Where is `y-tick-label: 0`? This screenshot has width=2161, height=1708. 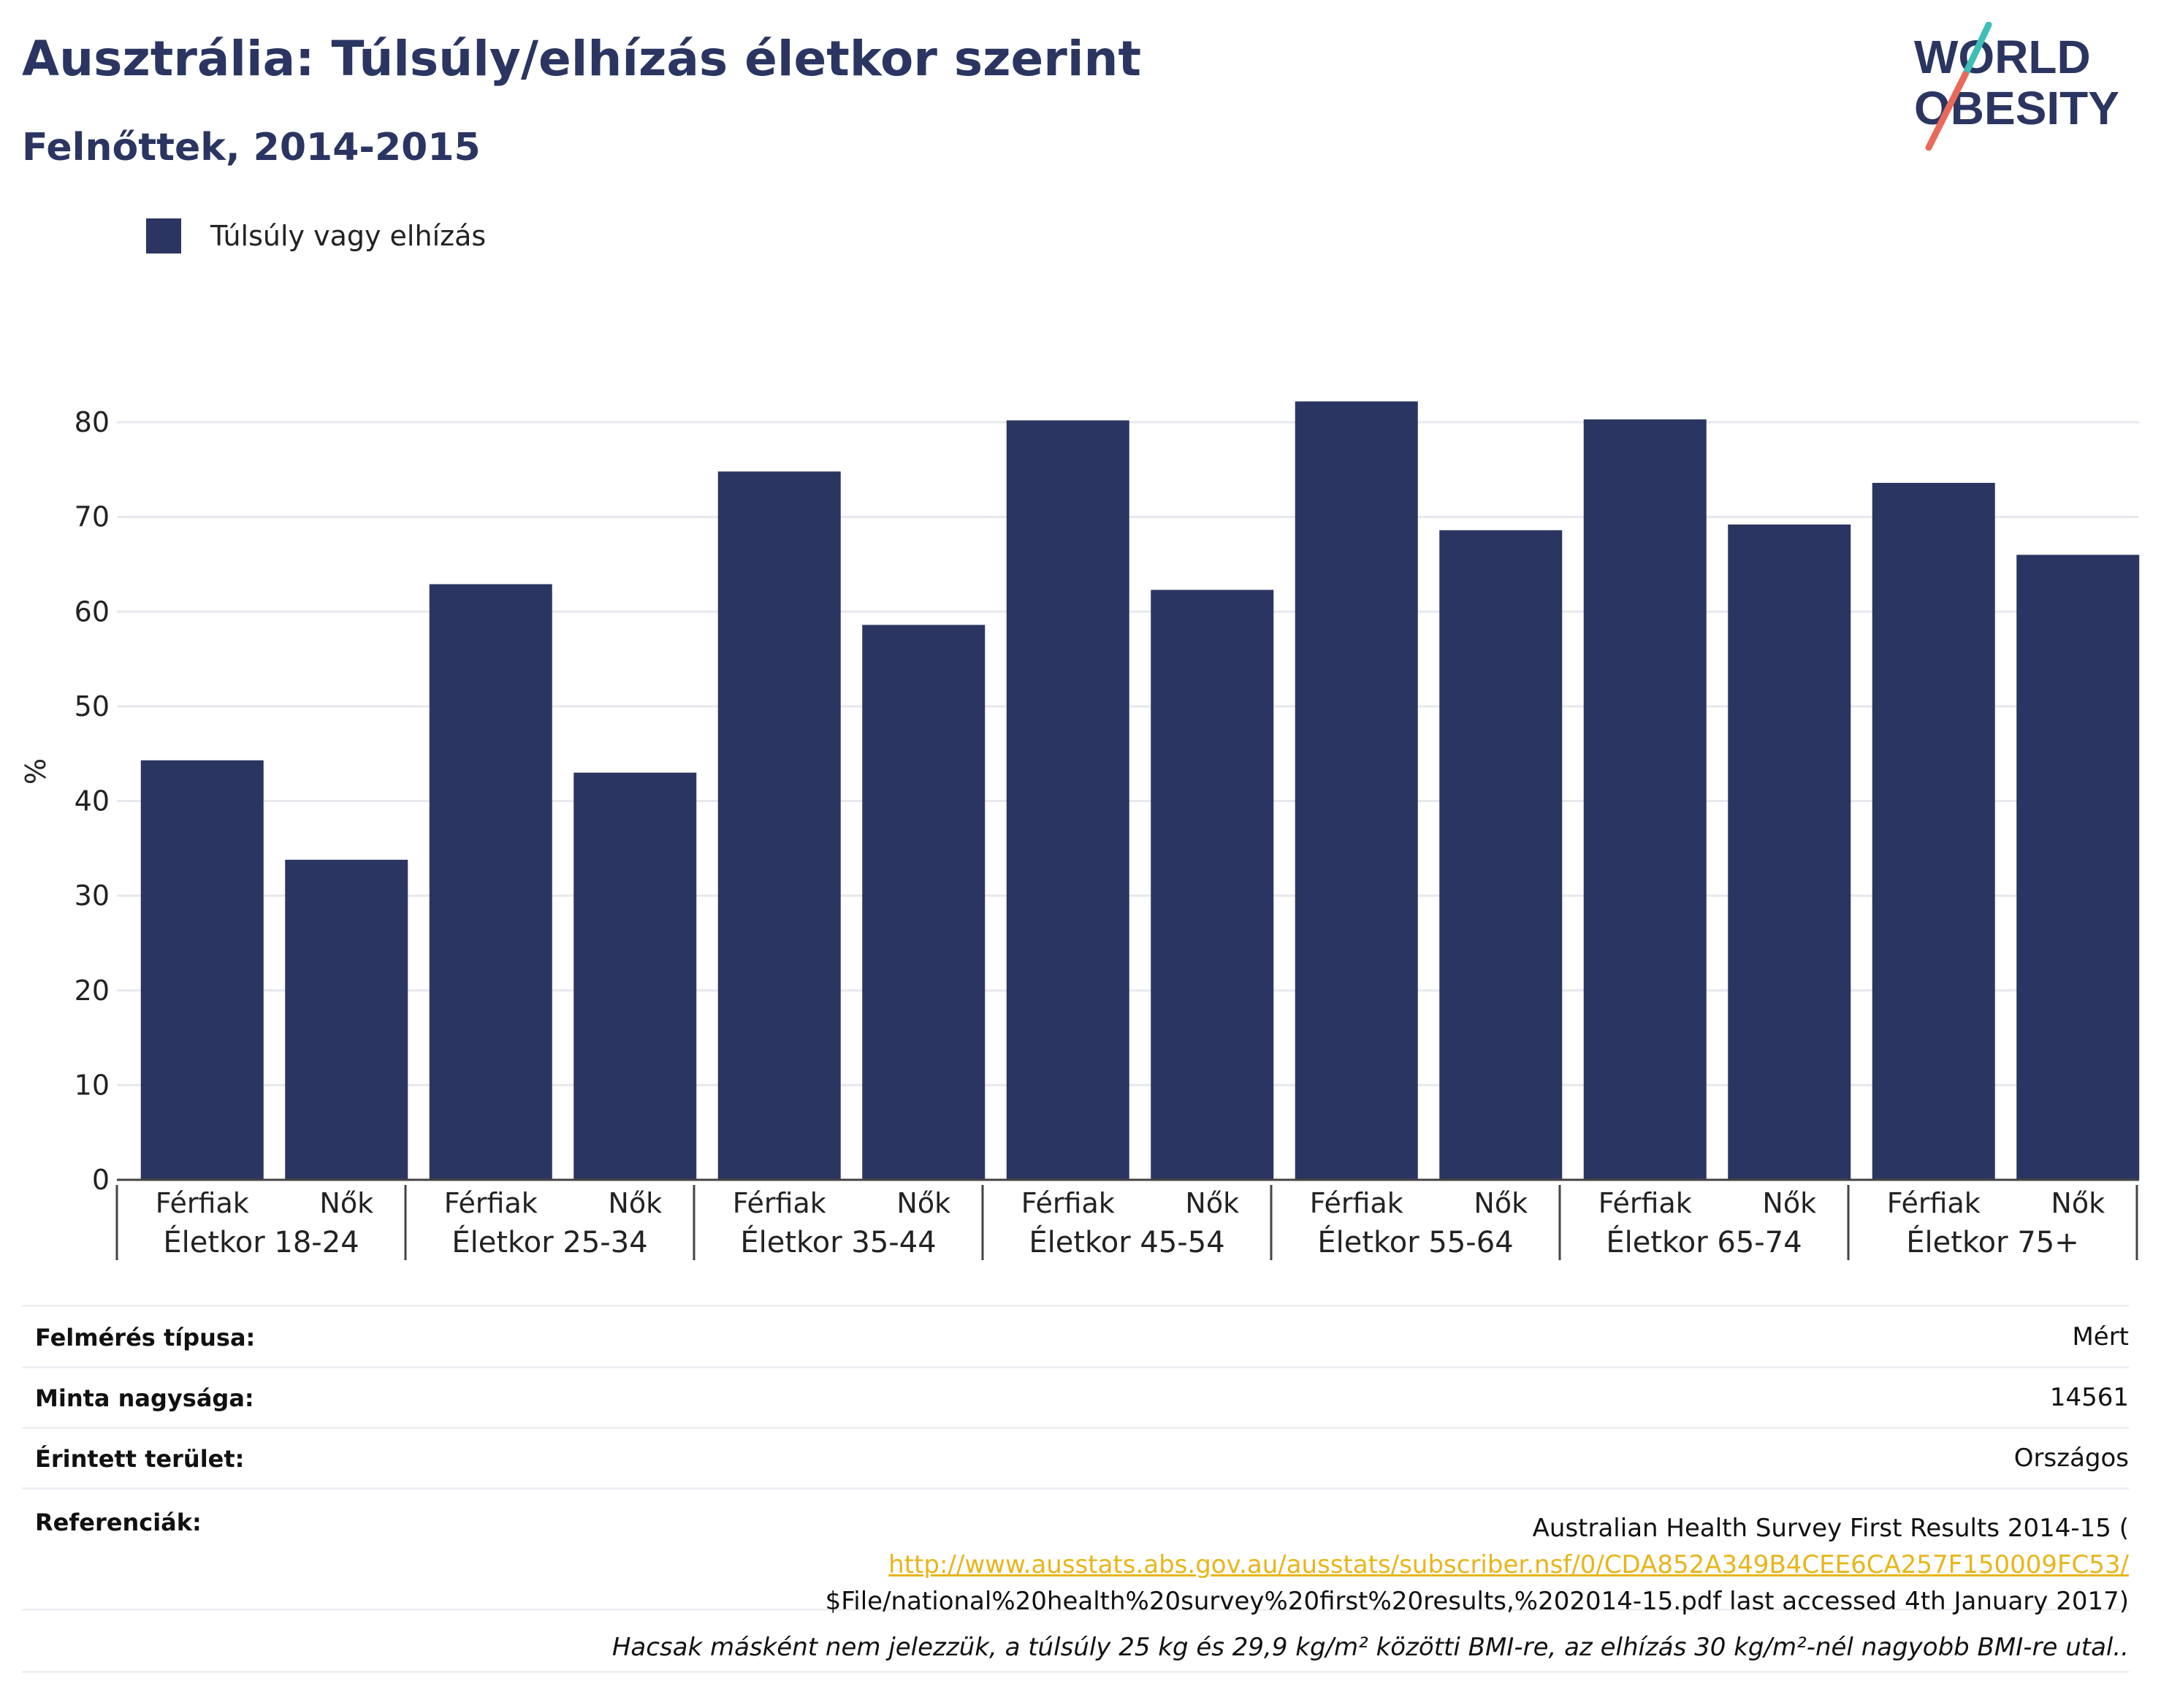 y-tick-label: 0 is located at coordinates (101, 1180).